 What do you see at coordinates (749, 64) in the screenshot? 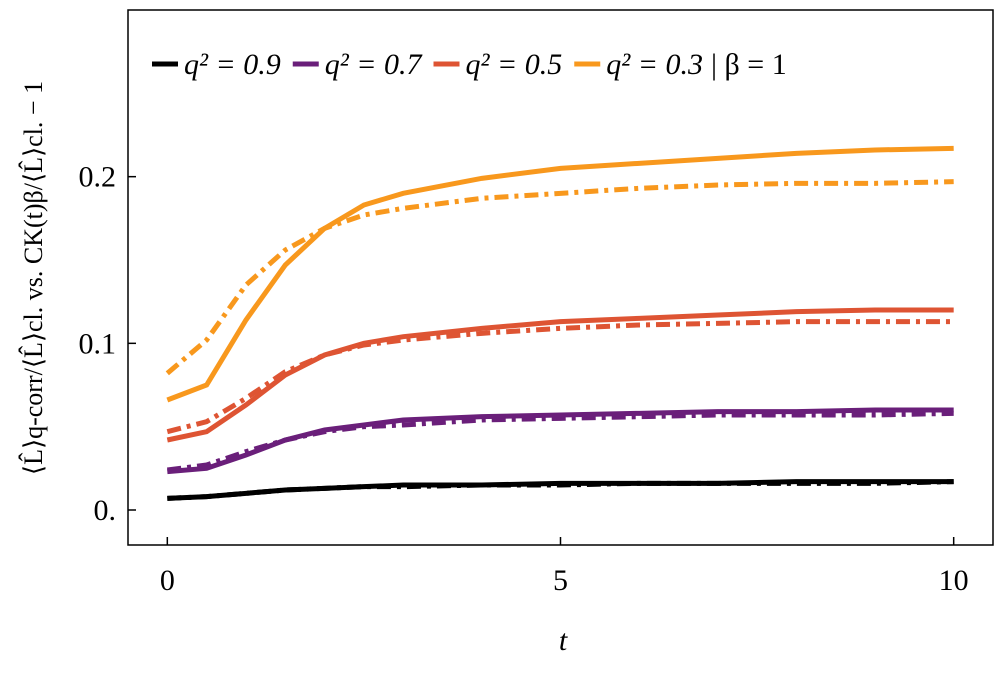
I see `legend-note: | β = 1` at bounding box center [749, 64].